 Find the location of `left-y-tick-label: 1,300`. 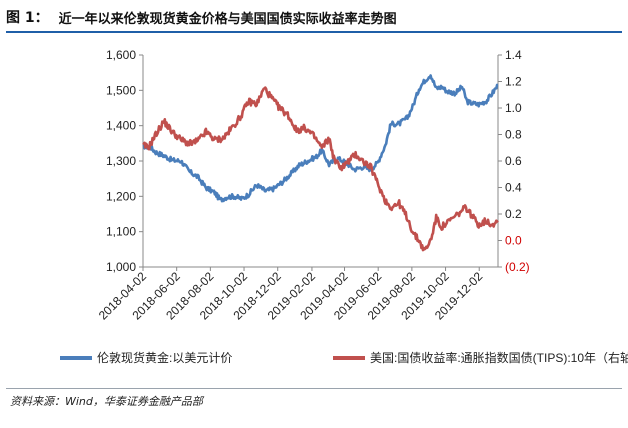

left-y-tick-label: 1,300 is located at coordinates (121, 161).